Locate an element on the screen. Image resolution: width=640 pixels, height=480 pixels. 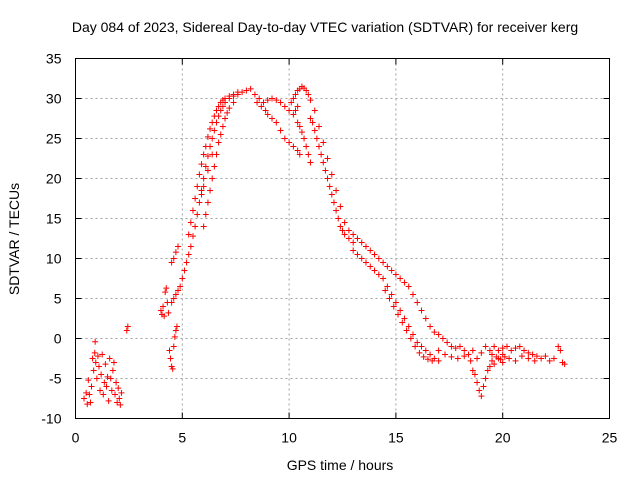
y-tick-label: 15 is located at coordinates (54, 219).